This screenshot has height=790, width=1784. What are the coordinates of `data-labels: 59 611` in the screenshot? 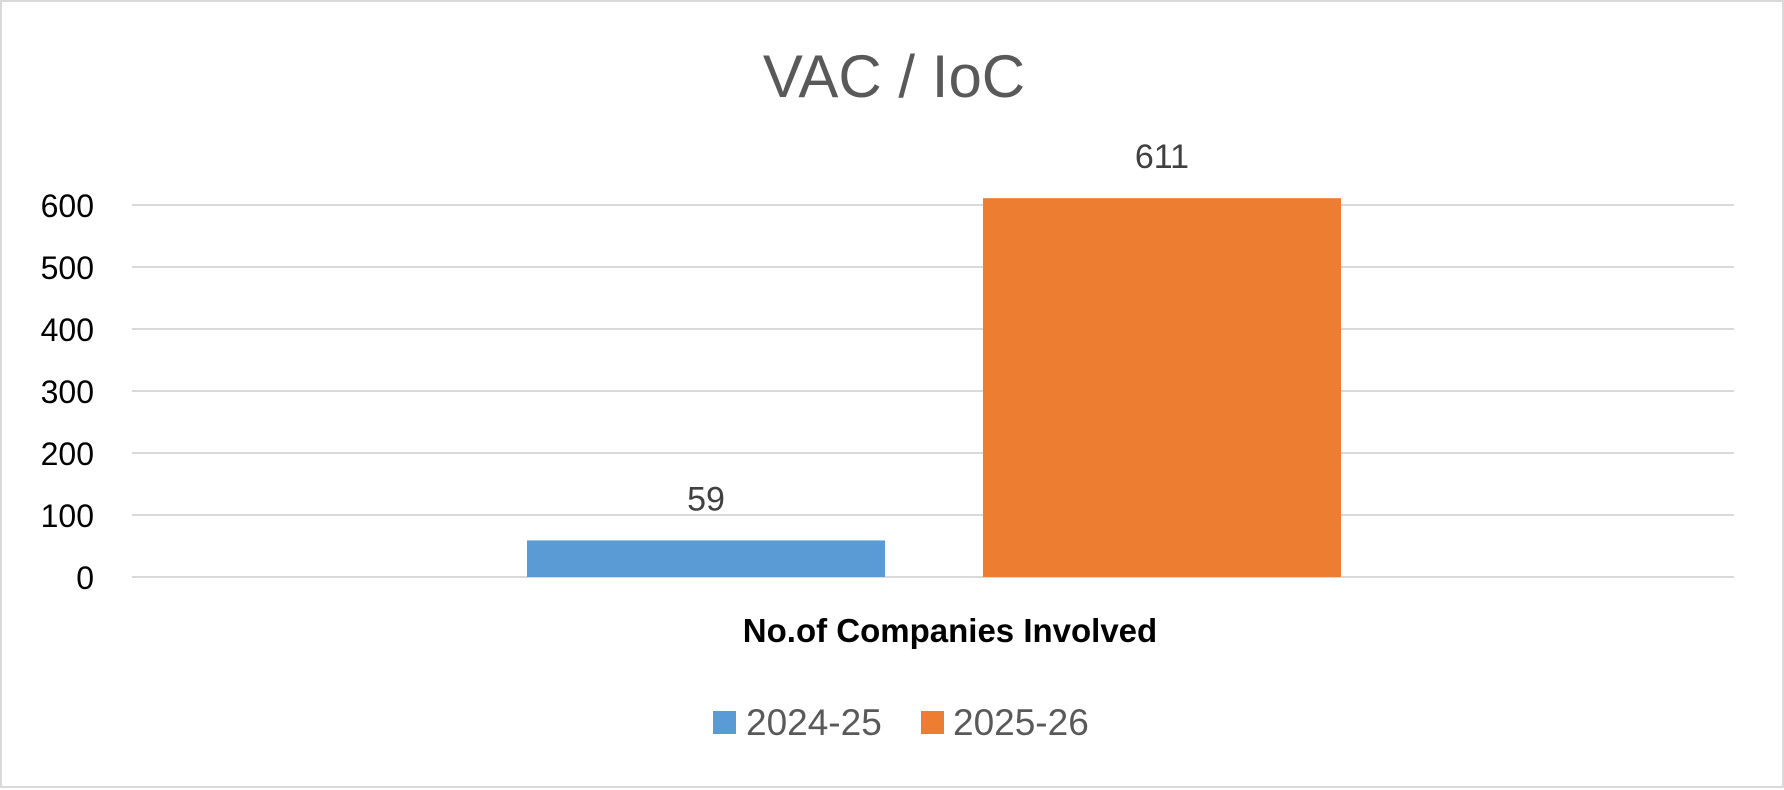 It's located at (938, 328).